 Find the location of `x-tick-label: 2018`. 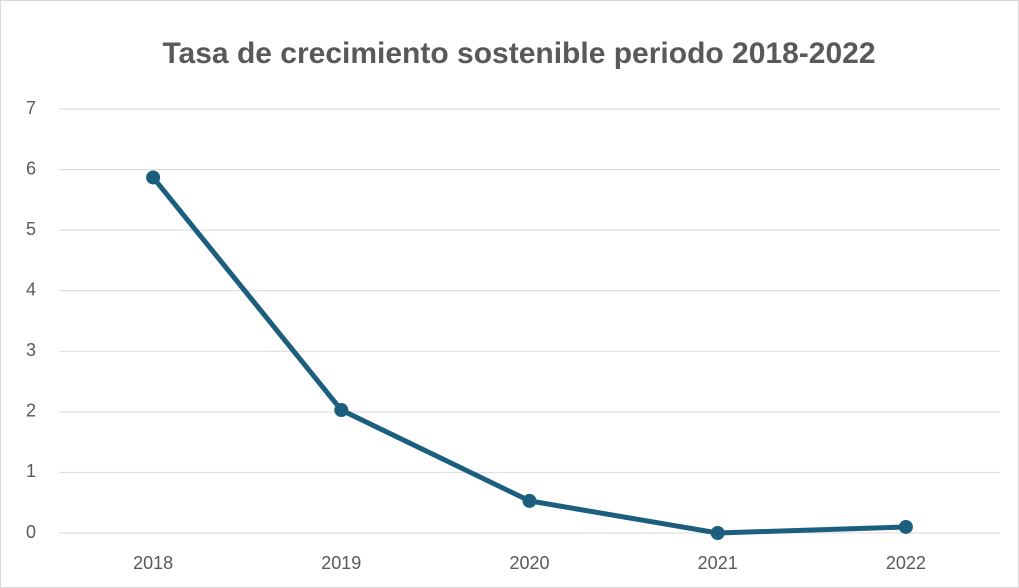

x-tick-label: 2018 is located at coordinates (153, 563).